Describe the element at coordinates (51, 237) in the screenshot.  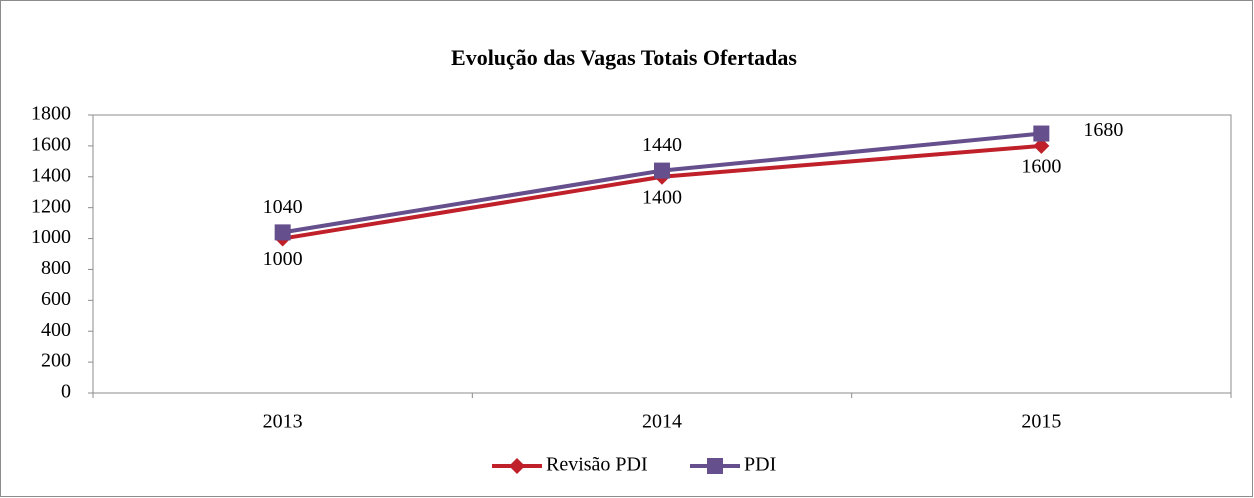
I see `y-tick-label: 1000` at that location.